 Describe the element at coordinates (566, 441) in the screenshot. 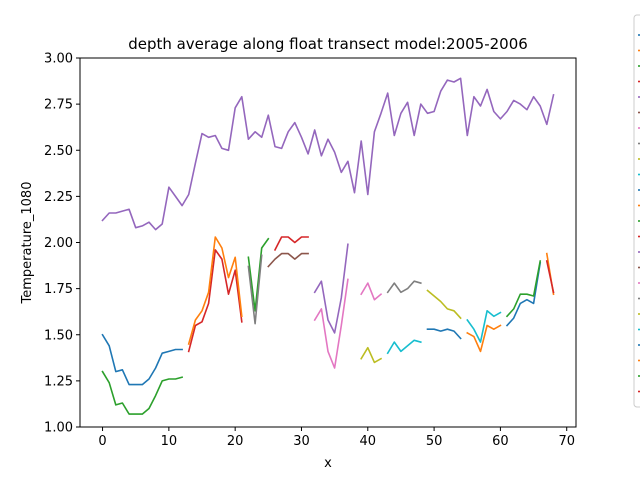

I see `x-tick-label: 70` at that location.